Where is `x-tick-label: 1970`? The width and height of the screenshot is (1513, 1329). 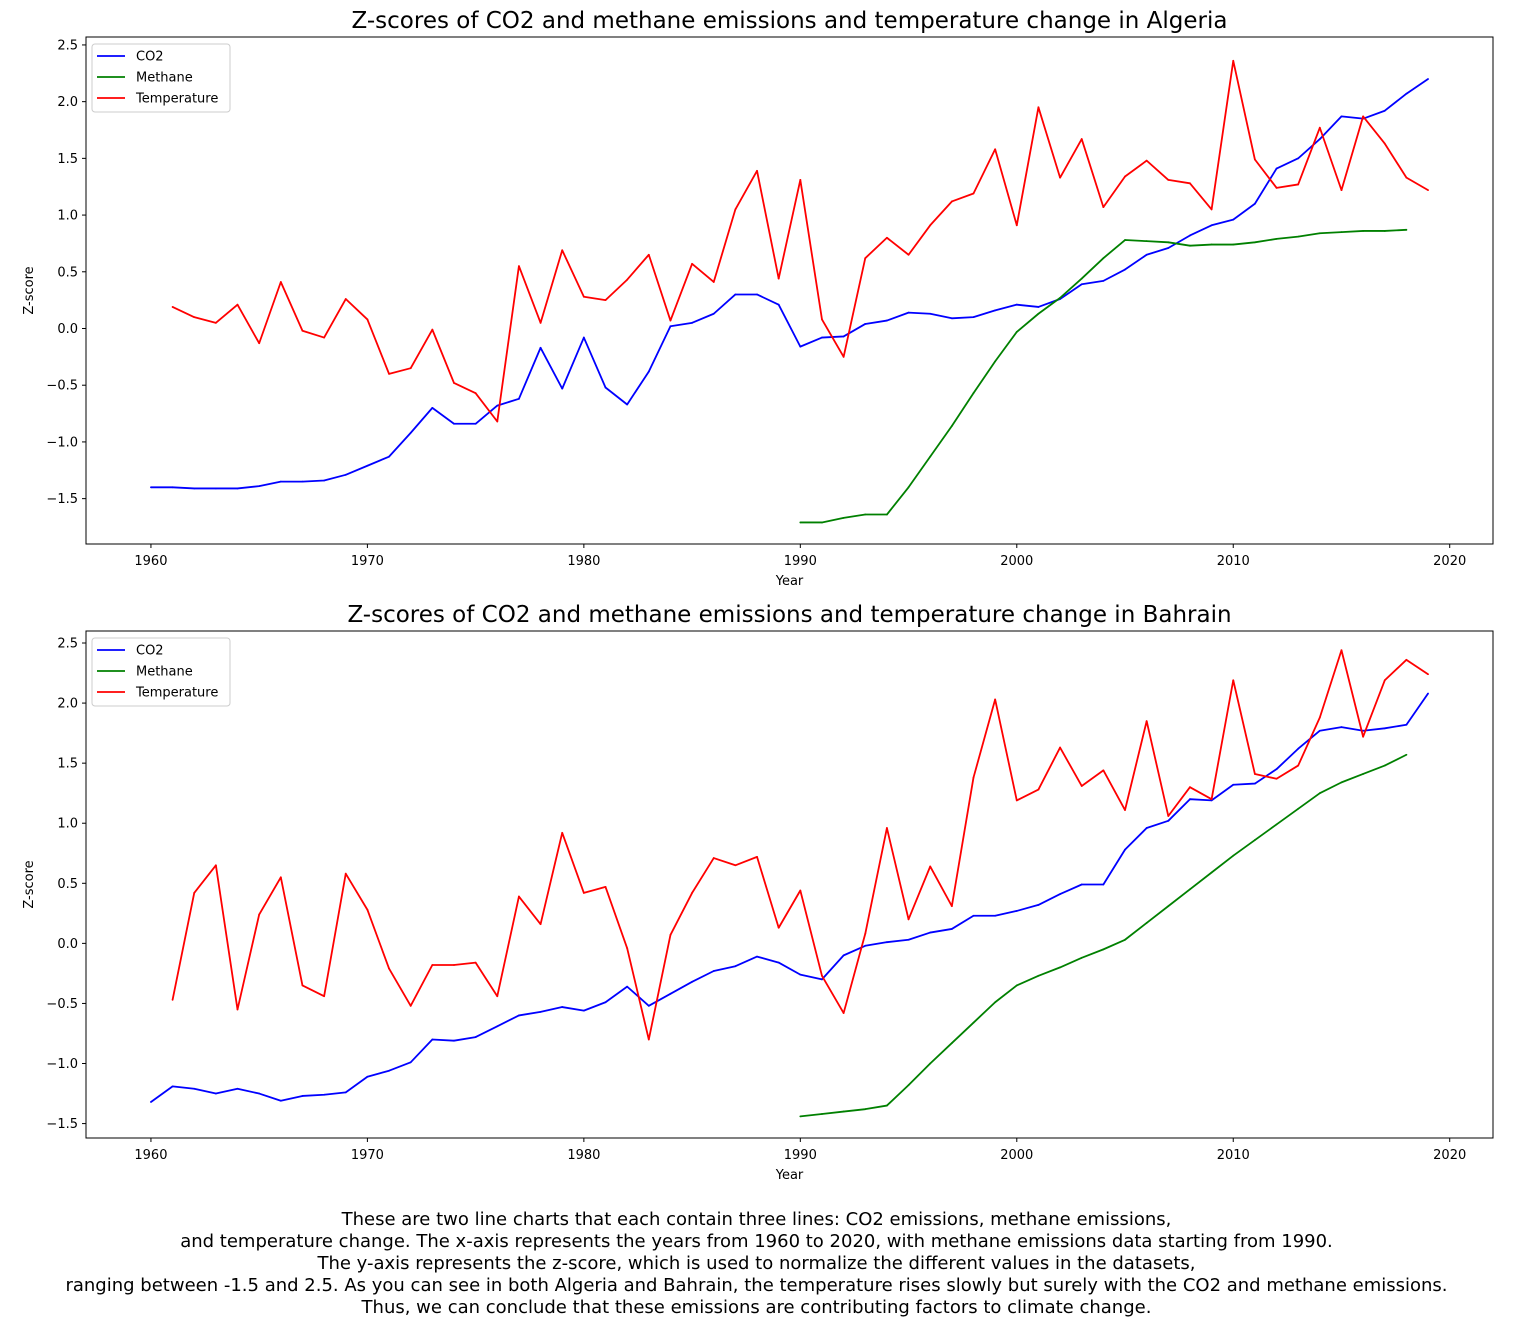 x-tick-label: 1970 is located at coordinates (367, 561).